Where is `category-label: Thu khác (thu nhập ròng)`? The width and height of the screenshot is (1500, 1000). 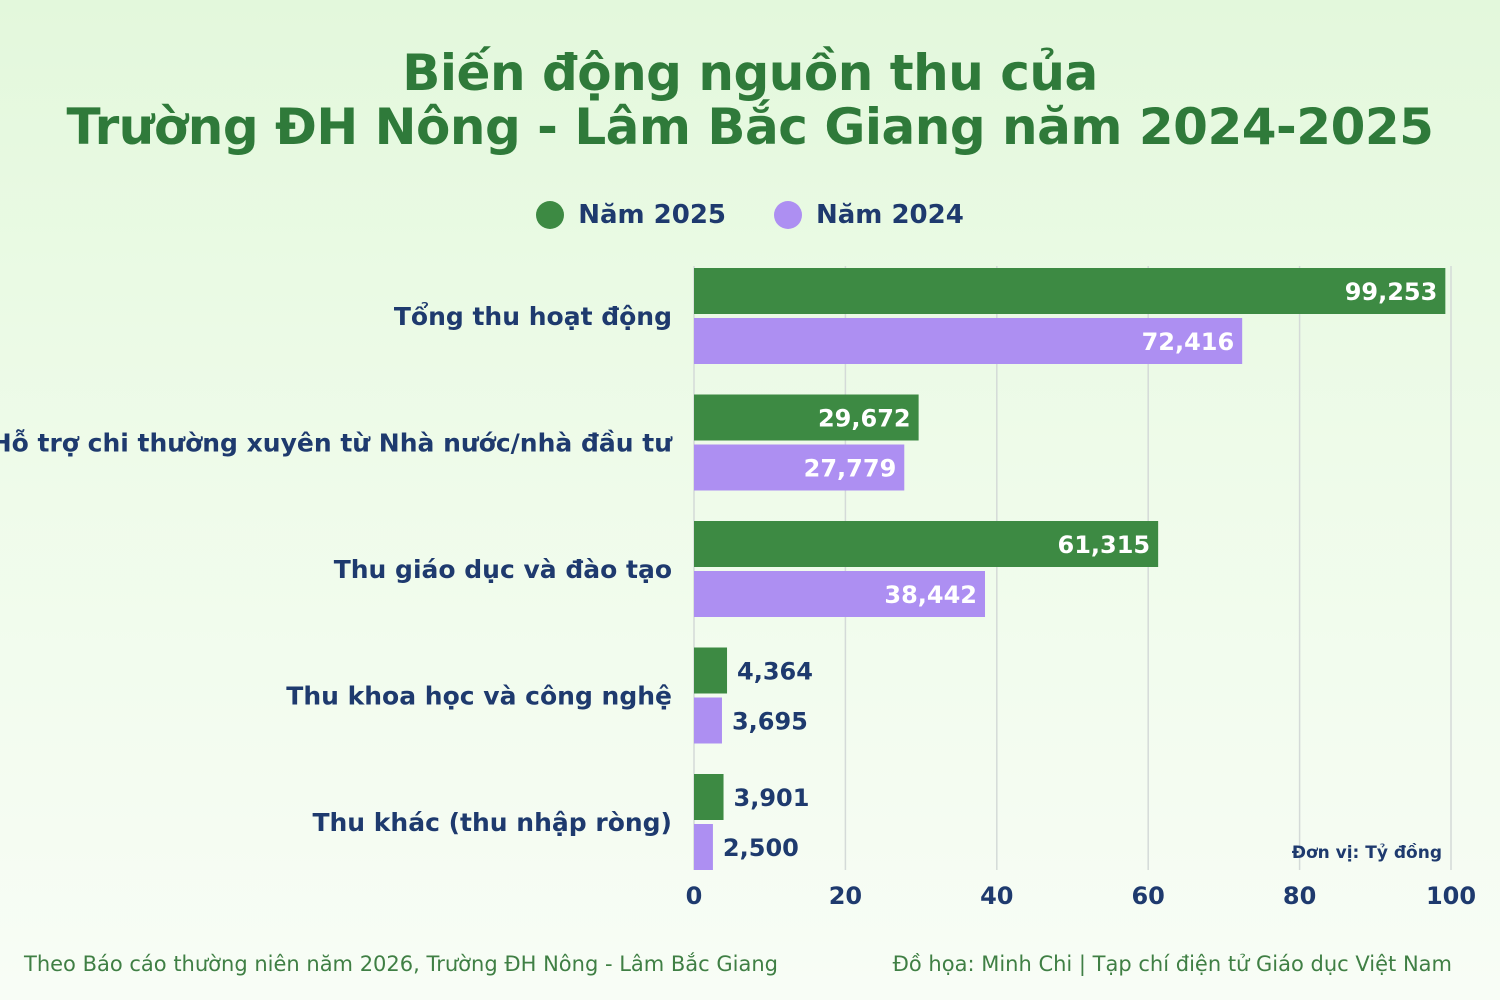 category-label: Thu khác (thu nhập ròng) is located at coordinates (492, 822).